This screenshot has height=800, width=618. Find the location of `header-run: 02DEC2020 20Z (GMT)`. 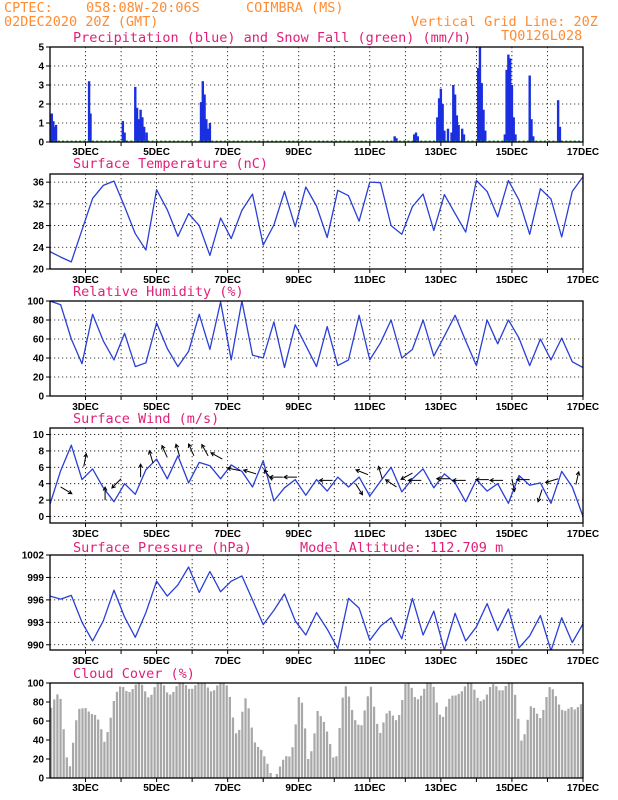

header-run: 02DEC2020 20Z (GMT) is located at coordinates (81, 22).